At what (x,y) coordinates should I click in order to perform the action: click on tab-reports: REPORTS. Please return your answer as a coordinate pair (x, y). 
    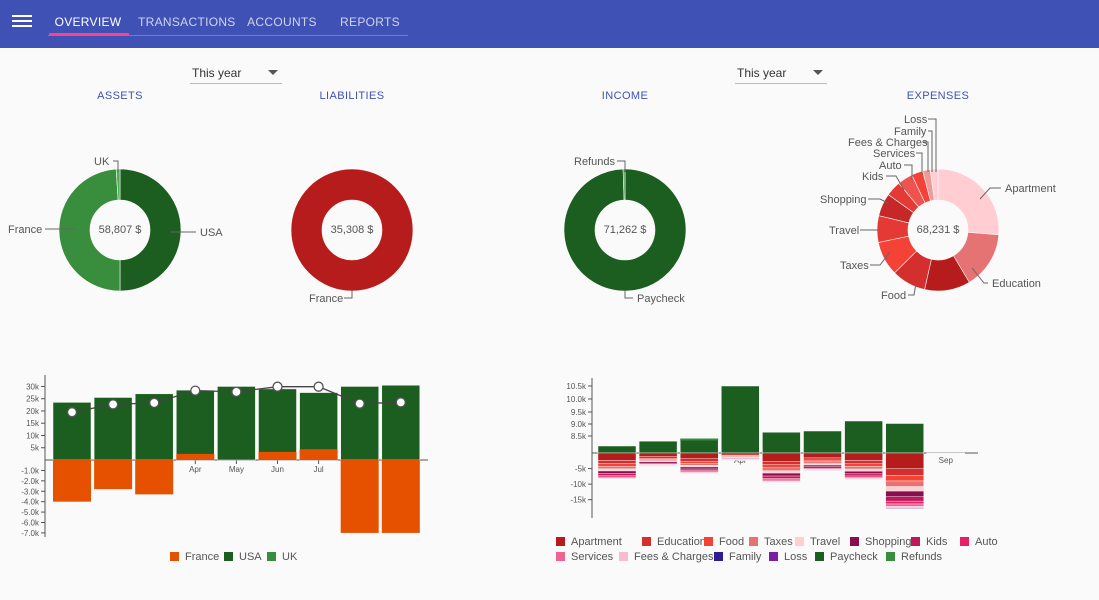
    Looking at the image, I should click on (370, 22).